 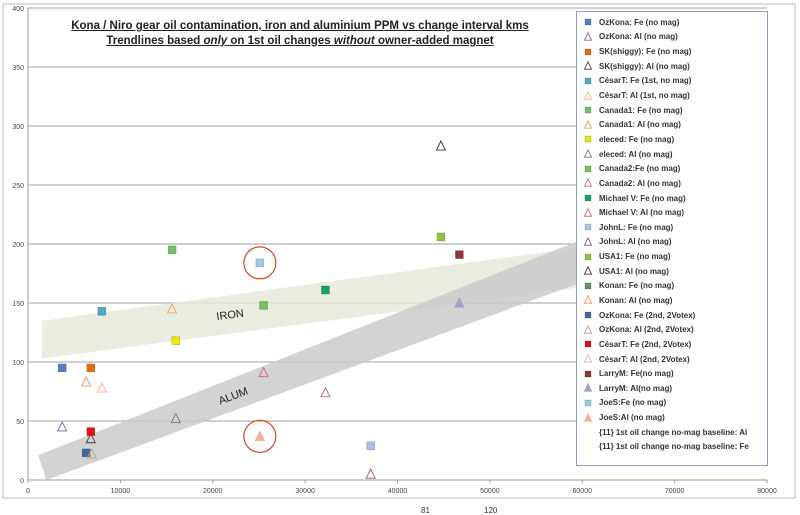 I want to click on legend-label: eleced: Fe (no mag), so click(x=637, y=139).